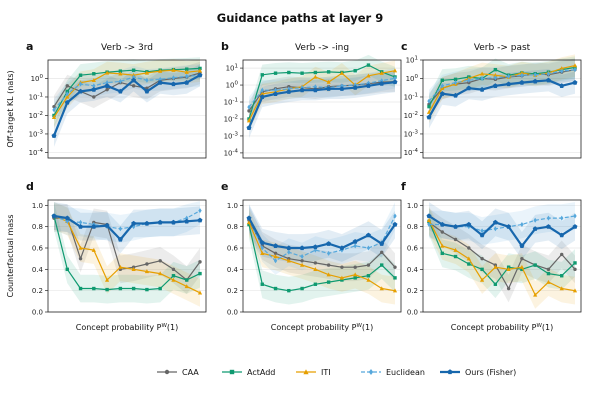 The image size is (600, 400). What do you see at coordinates (491, 99) in the screenshot?
I see `panel-c: 10-4 10-3 10-2 10-1 100 101 c Verb -> past` at bounding box center [491, 99].